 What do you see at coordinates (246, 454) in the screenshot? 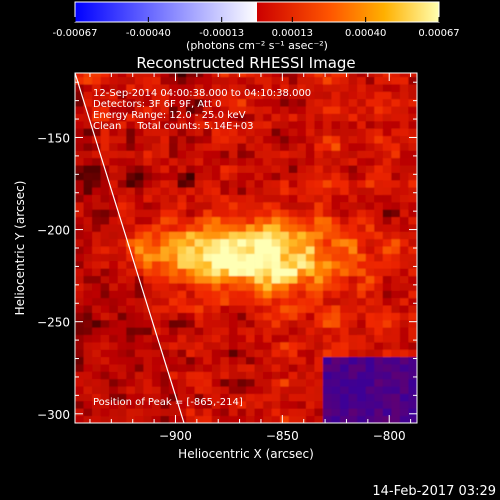
I see `x-axis-label: Heliocentric X (arcsec)` at bounding box center [246, 454].